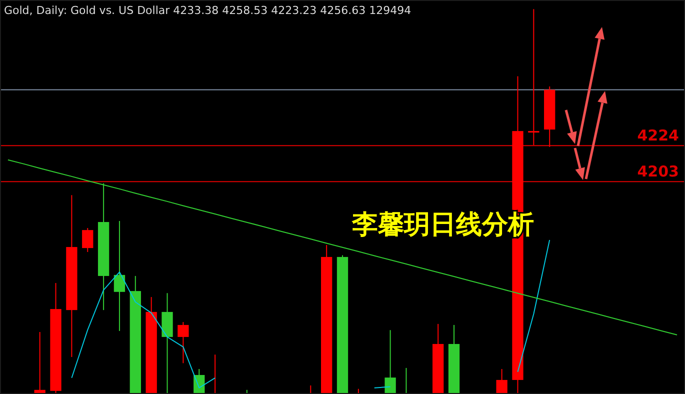  What do you see at coordinates (208, 10) in the screenshot?
I see `title: Gold, Daily: Gold vs. US Dollar 4233.38 4258.53 4223.23 4256.63 129494` at bounding box center [208, 10].